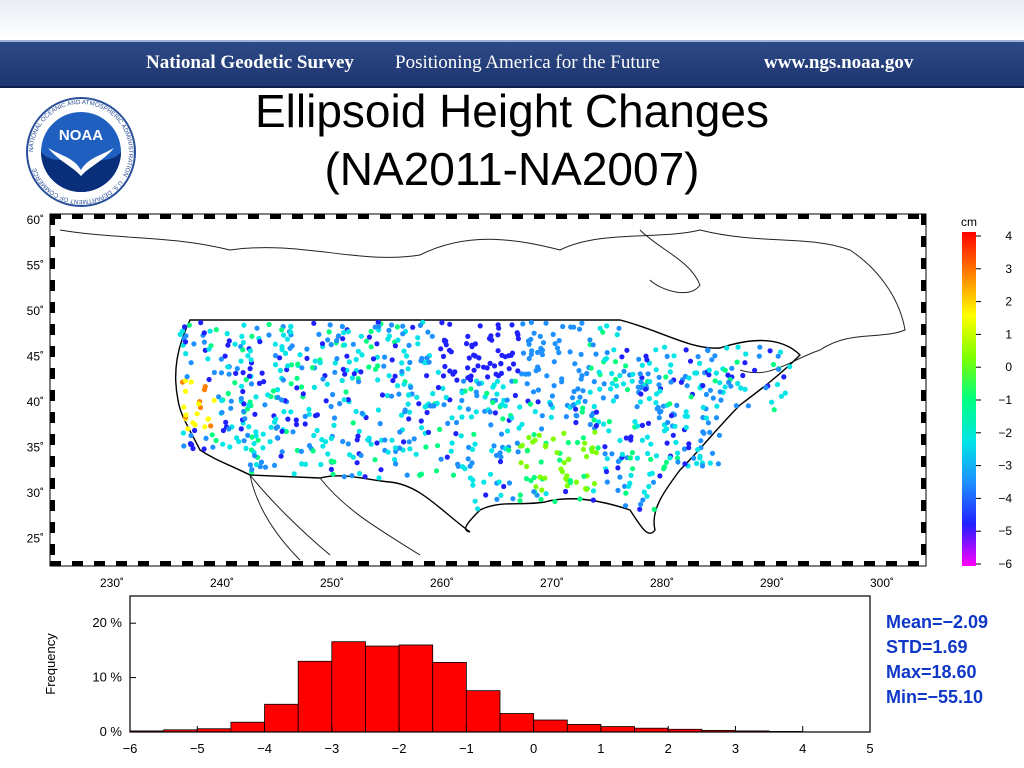 This screenshot has width=1024, height=768. Describe the element at coordinates (1008, 236) in the screenshot. I see `colorbar-tick-label: 4` at that location.